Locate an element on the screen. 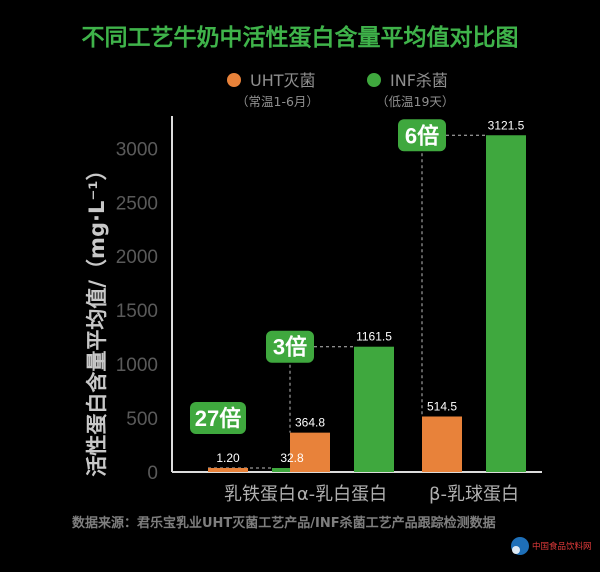  ratio-badge-label: 3倍 is located at coordinates (290, 347).